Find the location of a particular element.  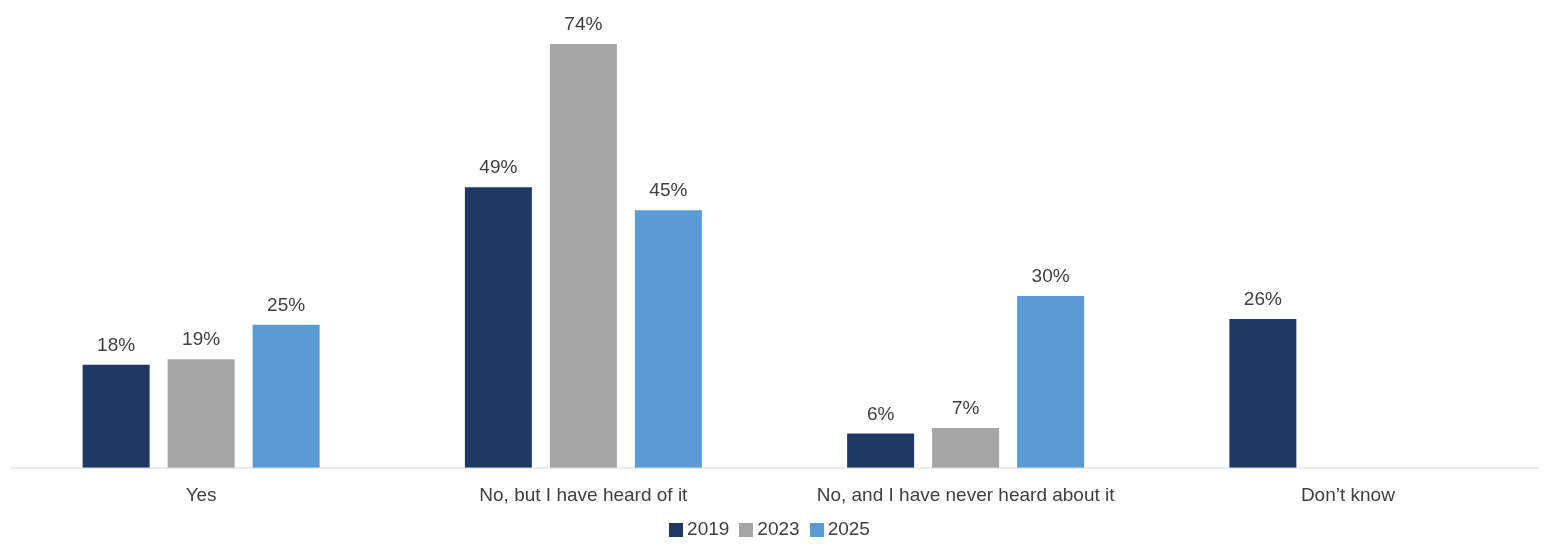

data-label: 45% is located at coordinates (668, 190).